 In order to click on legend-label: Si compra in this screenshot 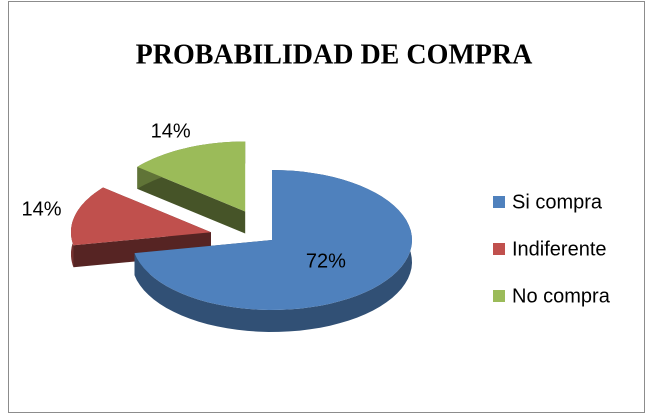, I will do `click(557, 202)`.